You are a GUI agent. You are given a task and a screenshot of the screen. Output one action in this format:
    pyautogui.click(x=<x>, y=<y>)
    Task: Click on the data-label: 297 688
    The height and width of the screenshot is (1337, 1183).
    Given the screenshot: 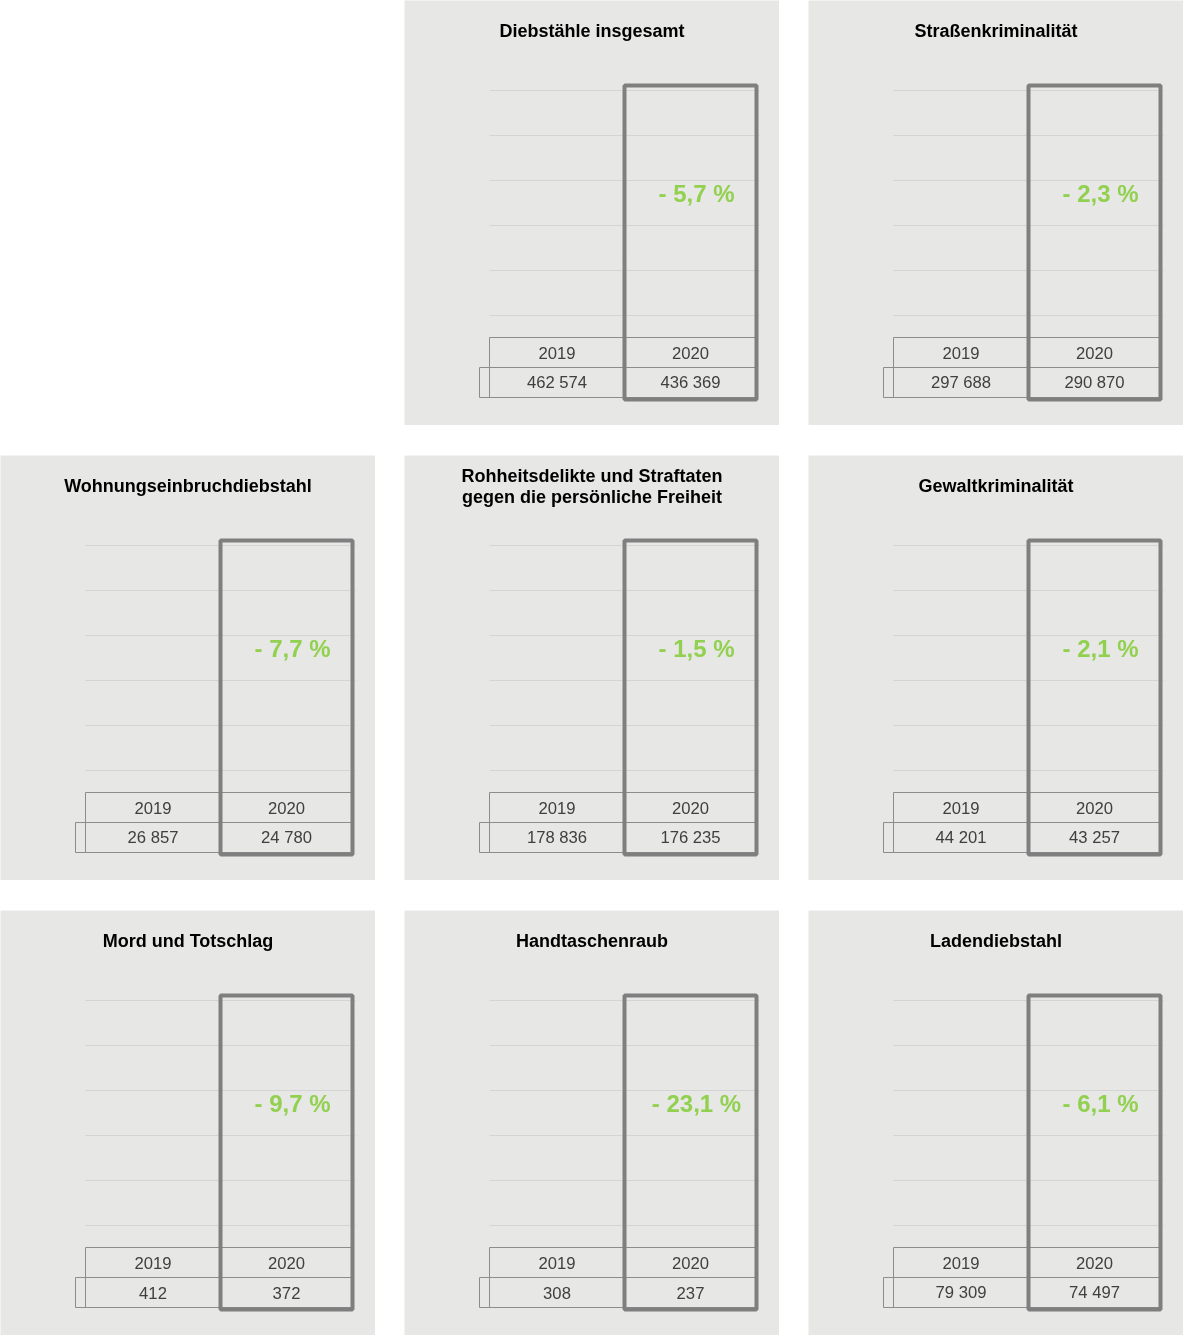 What is the action you would take?
    pyautogui.click(x=961, y=382)
    